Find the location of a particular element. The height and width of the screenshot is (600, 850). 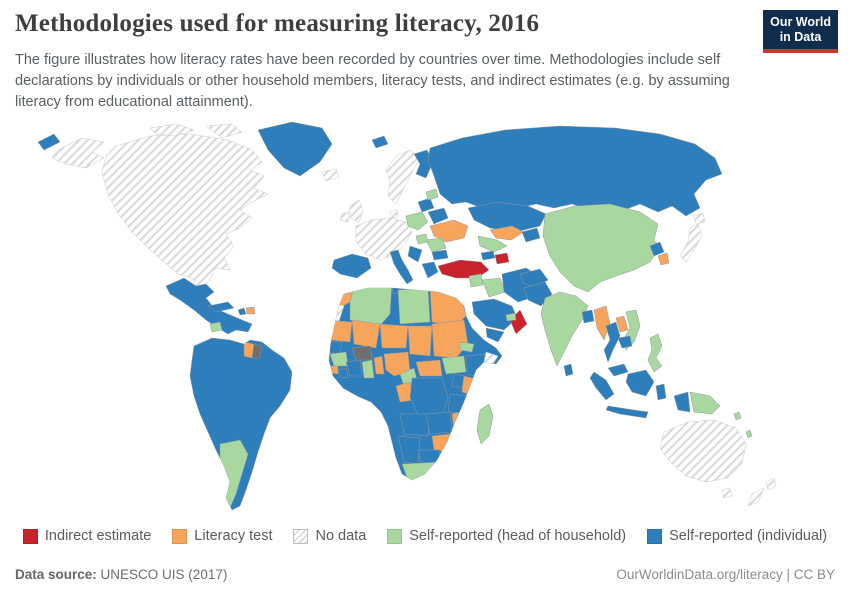

region-baltics is located at coordinates (426, 205).